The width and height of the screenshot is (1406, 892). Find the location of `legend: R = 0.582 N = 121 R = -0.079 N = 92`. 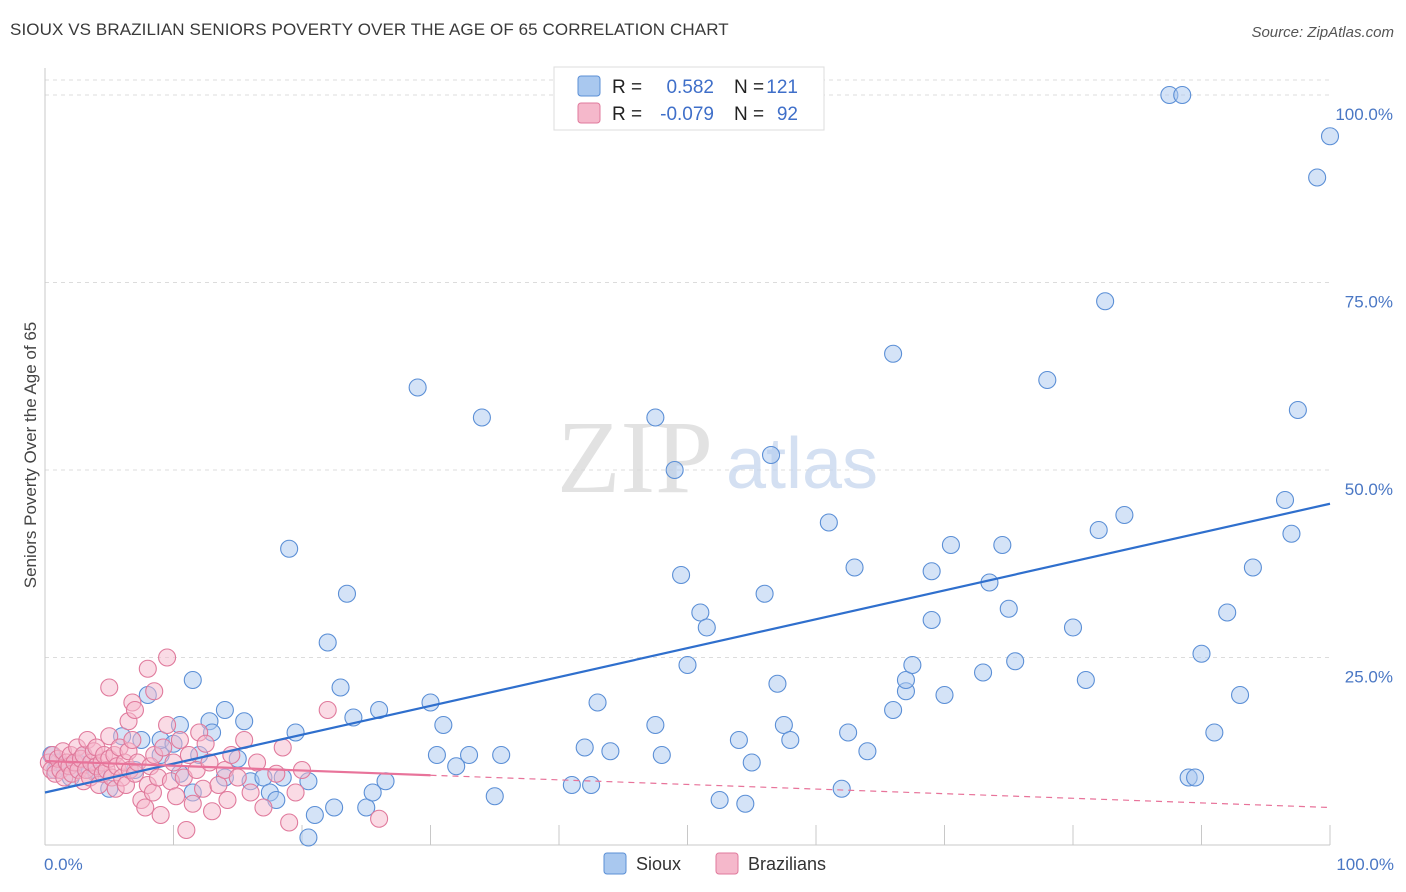

legend: R = 0.582 N = 121 R = -0.079 N = 92 is located at coordinates (689, 98).